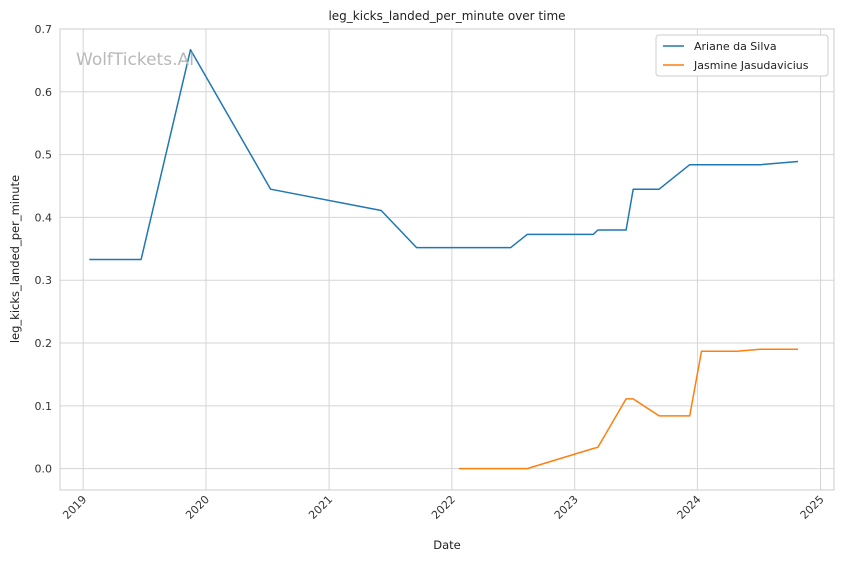  I want to click on y-tick-label: 0.4, so click(44, 217).